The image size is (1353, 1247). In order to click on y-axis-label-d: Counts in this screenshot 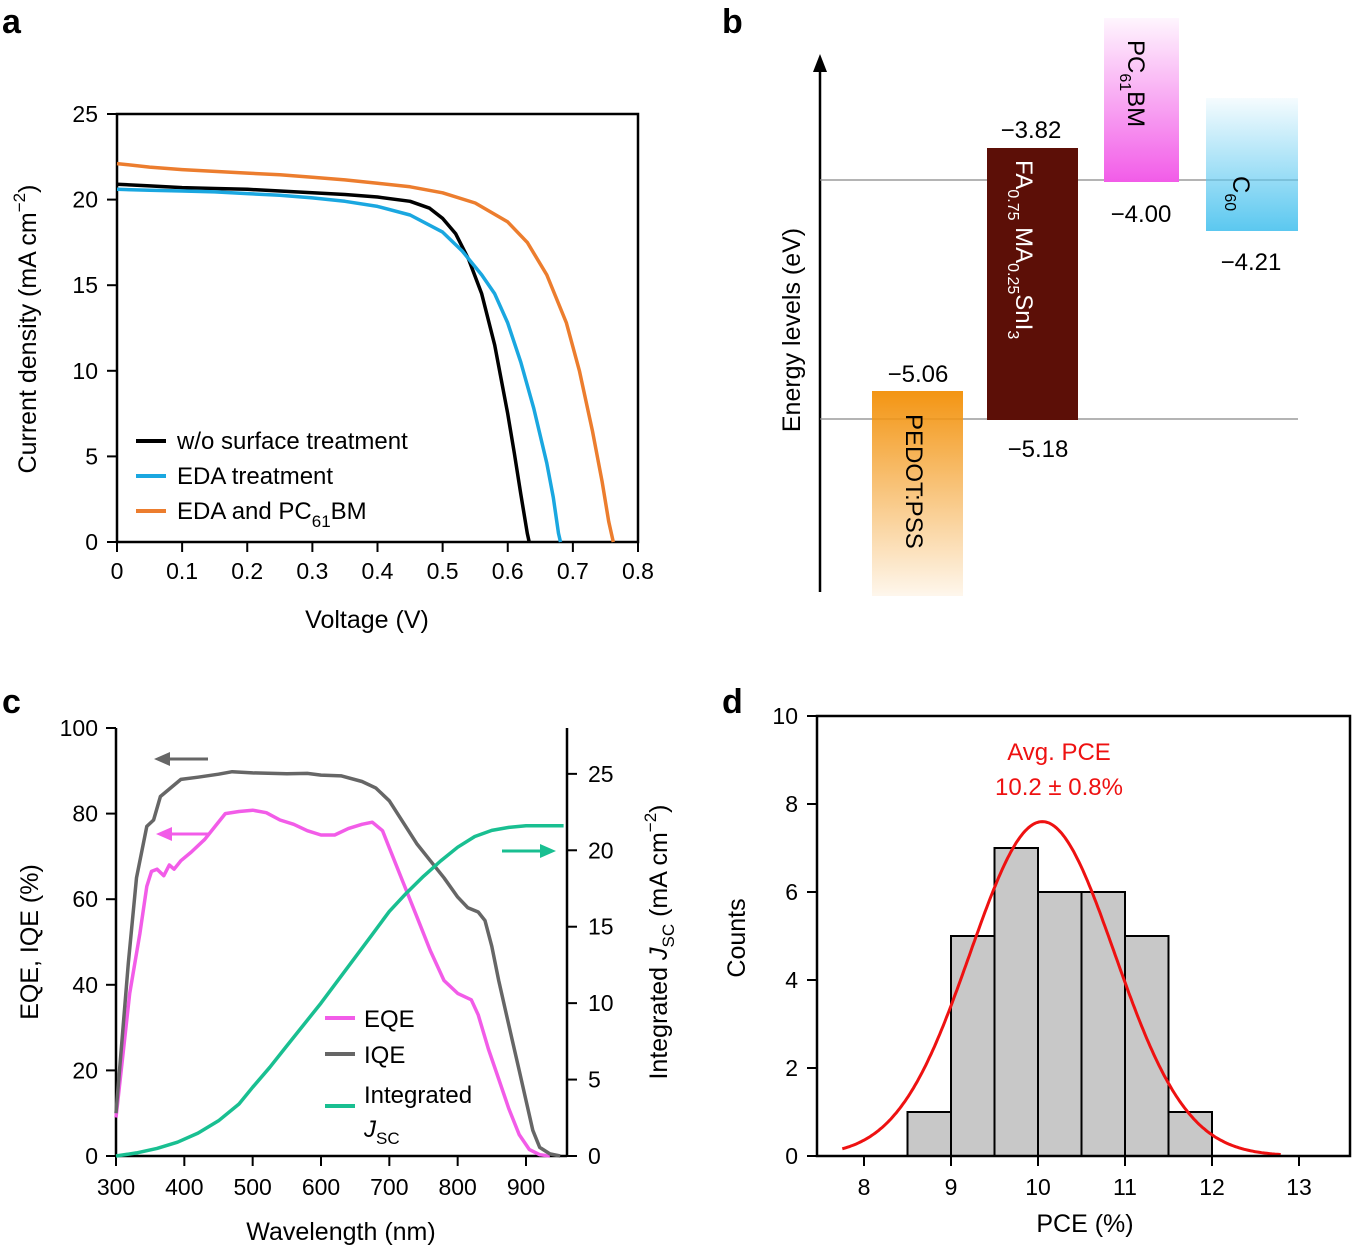, I will do `click(737, 937)`.